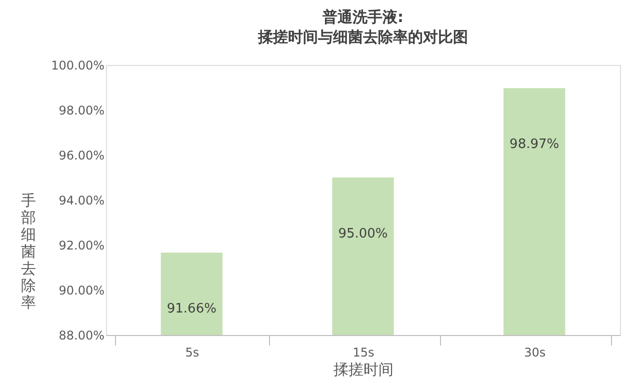 The height and width of the screenshot is (385, 640). What do you see at coordinates (364, 369) in the screenshot?
I see `x-axis-title: 揉搓时间` at bounding box center [364, 369].